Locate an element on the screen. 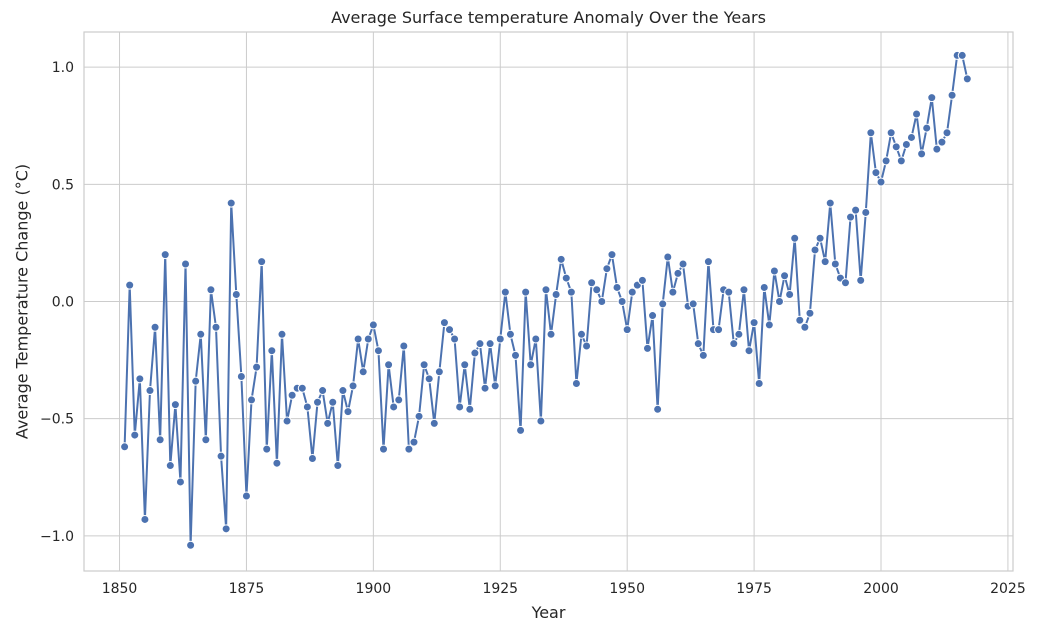 Image resolution: width=1041 pixels, height=633 pixels. x-tick-label: 1900 is located at coordinates (374, 589).